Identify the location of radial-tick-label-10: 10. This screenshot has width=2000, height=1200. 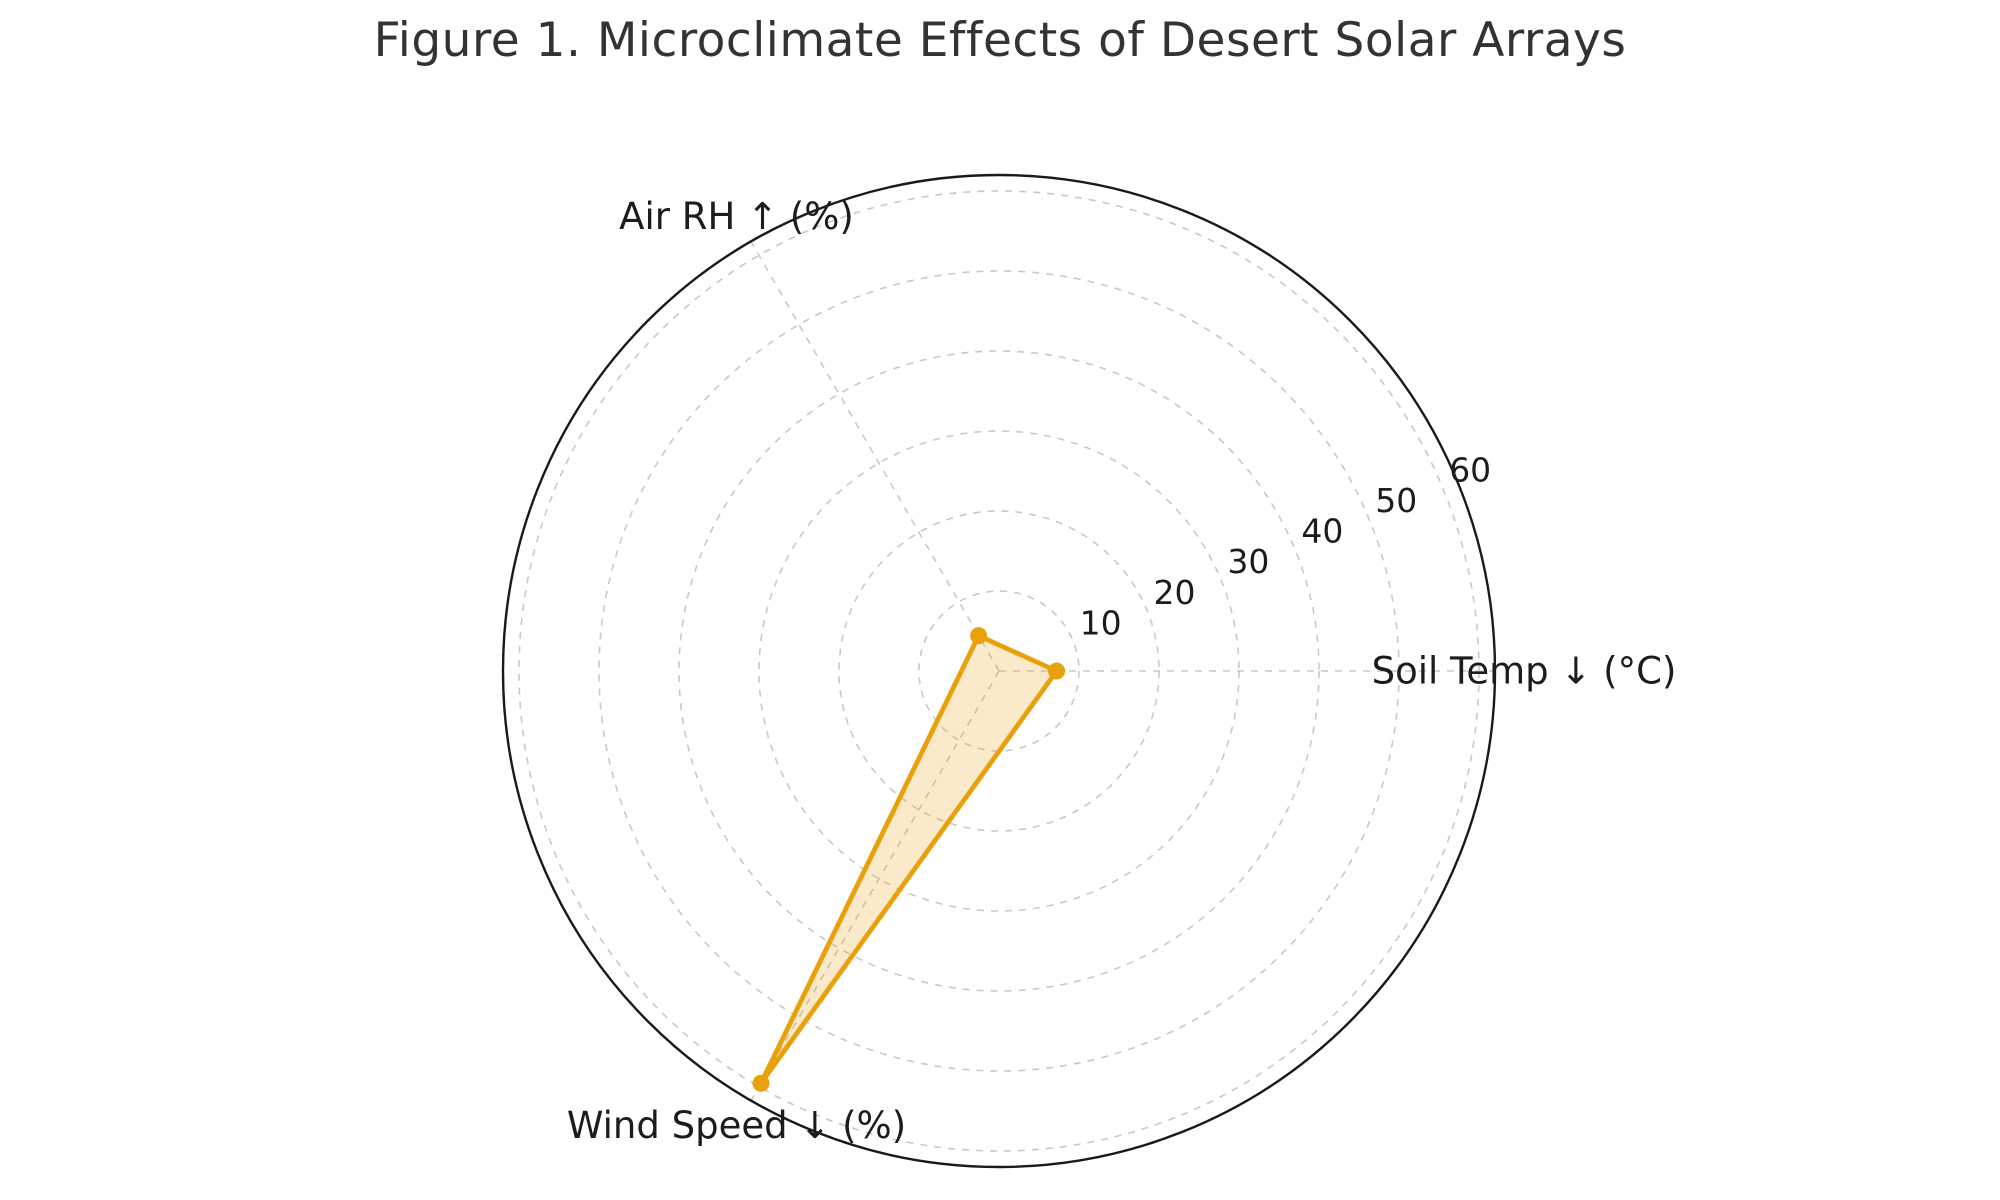
(1101, 622).